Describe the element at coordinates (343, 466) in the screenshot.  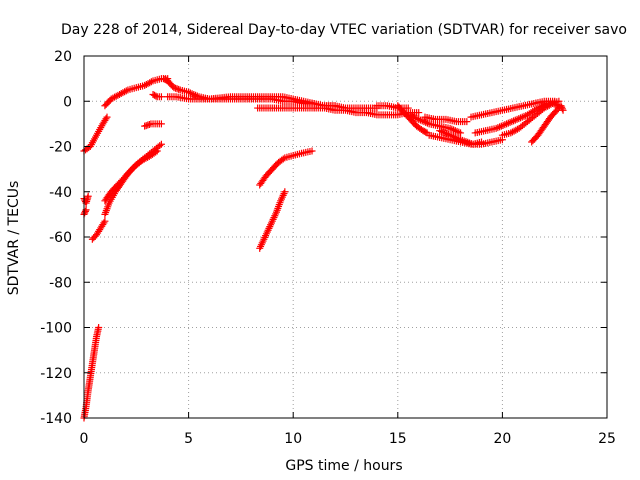
I see `x-axis-label: GPS time / hours` at that location.